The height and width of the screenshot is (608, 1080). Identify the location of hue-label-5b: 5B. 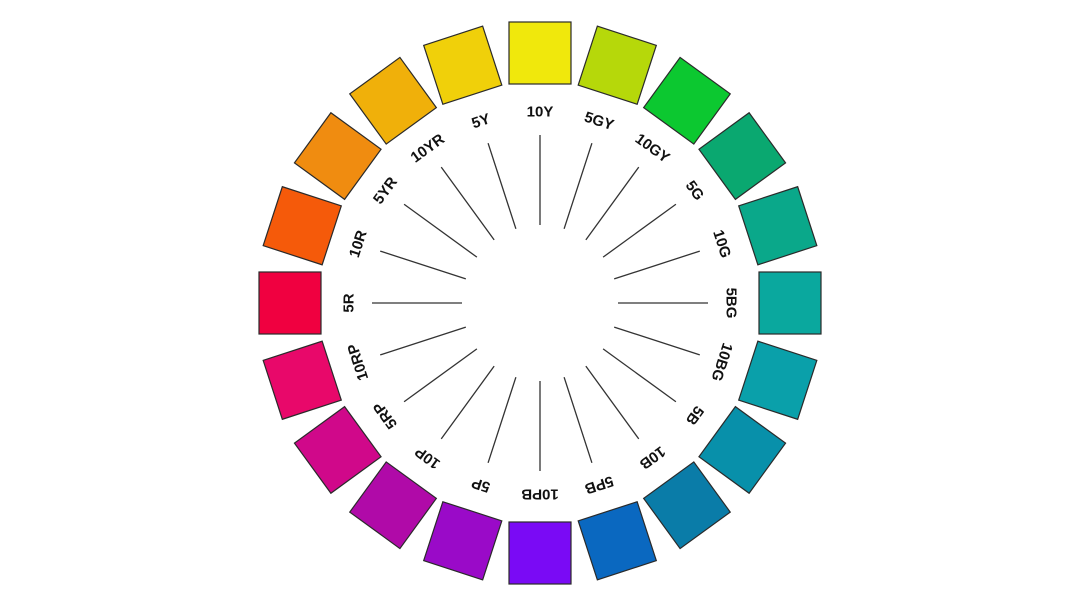
(694, 416).